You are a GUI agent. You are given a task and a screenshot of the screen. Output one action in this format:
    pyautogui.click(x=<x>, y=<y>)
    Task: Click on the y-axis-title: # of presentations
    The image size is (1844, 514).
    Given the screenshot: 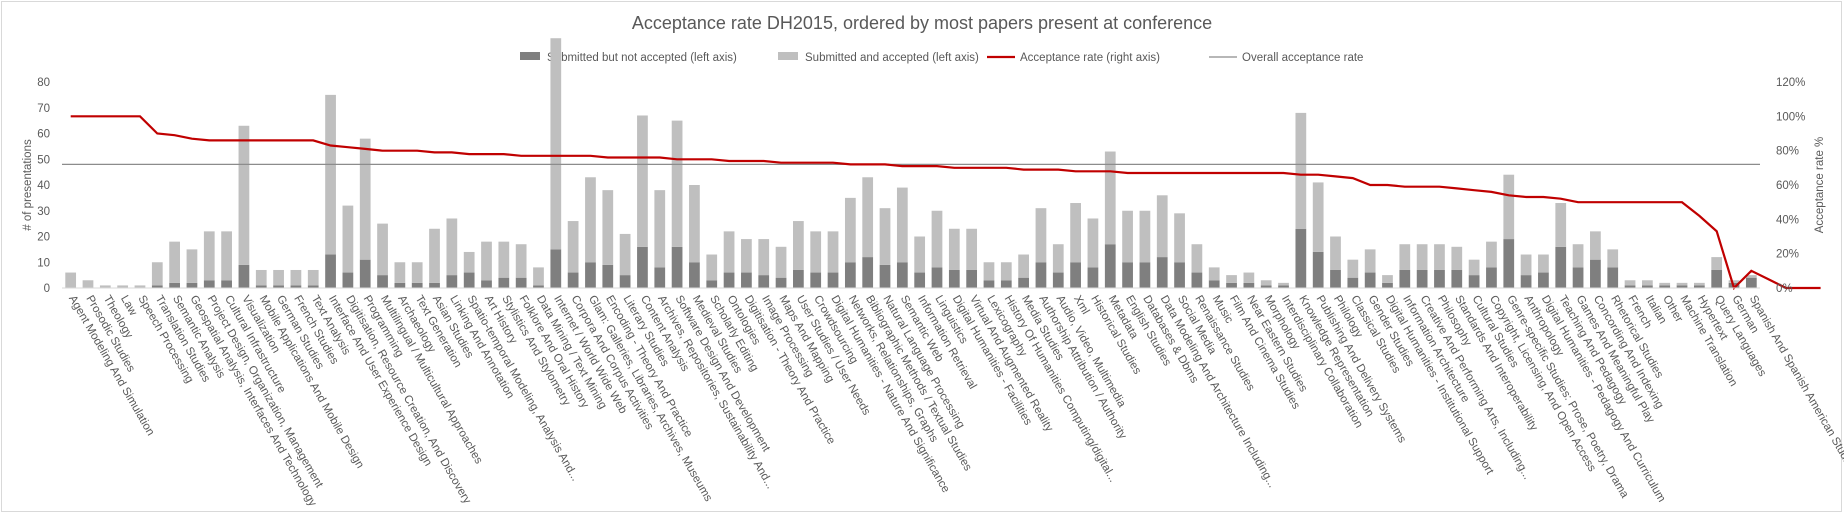 What is the action you would take?
    pyautogui.click(x=28, y=185)
    